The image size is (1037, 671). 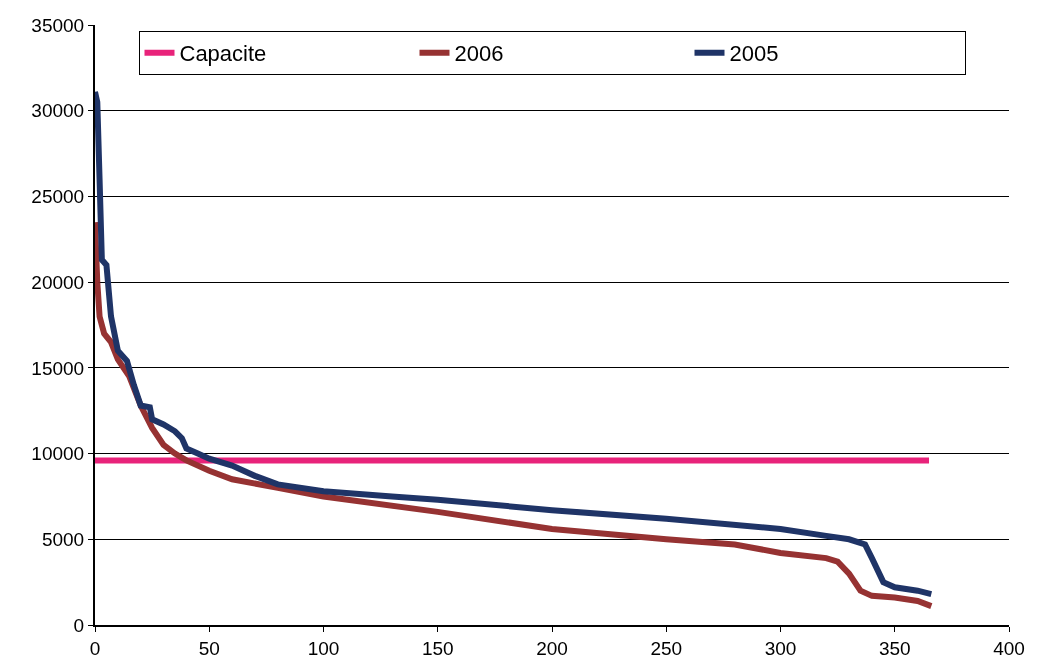 What do you see at coordinates (209, 648) in the screenshot?
I see `x-tick-label: 50` at bounding box center [209, 648].